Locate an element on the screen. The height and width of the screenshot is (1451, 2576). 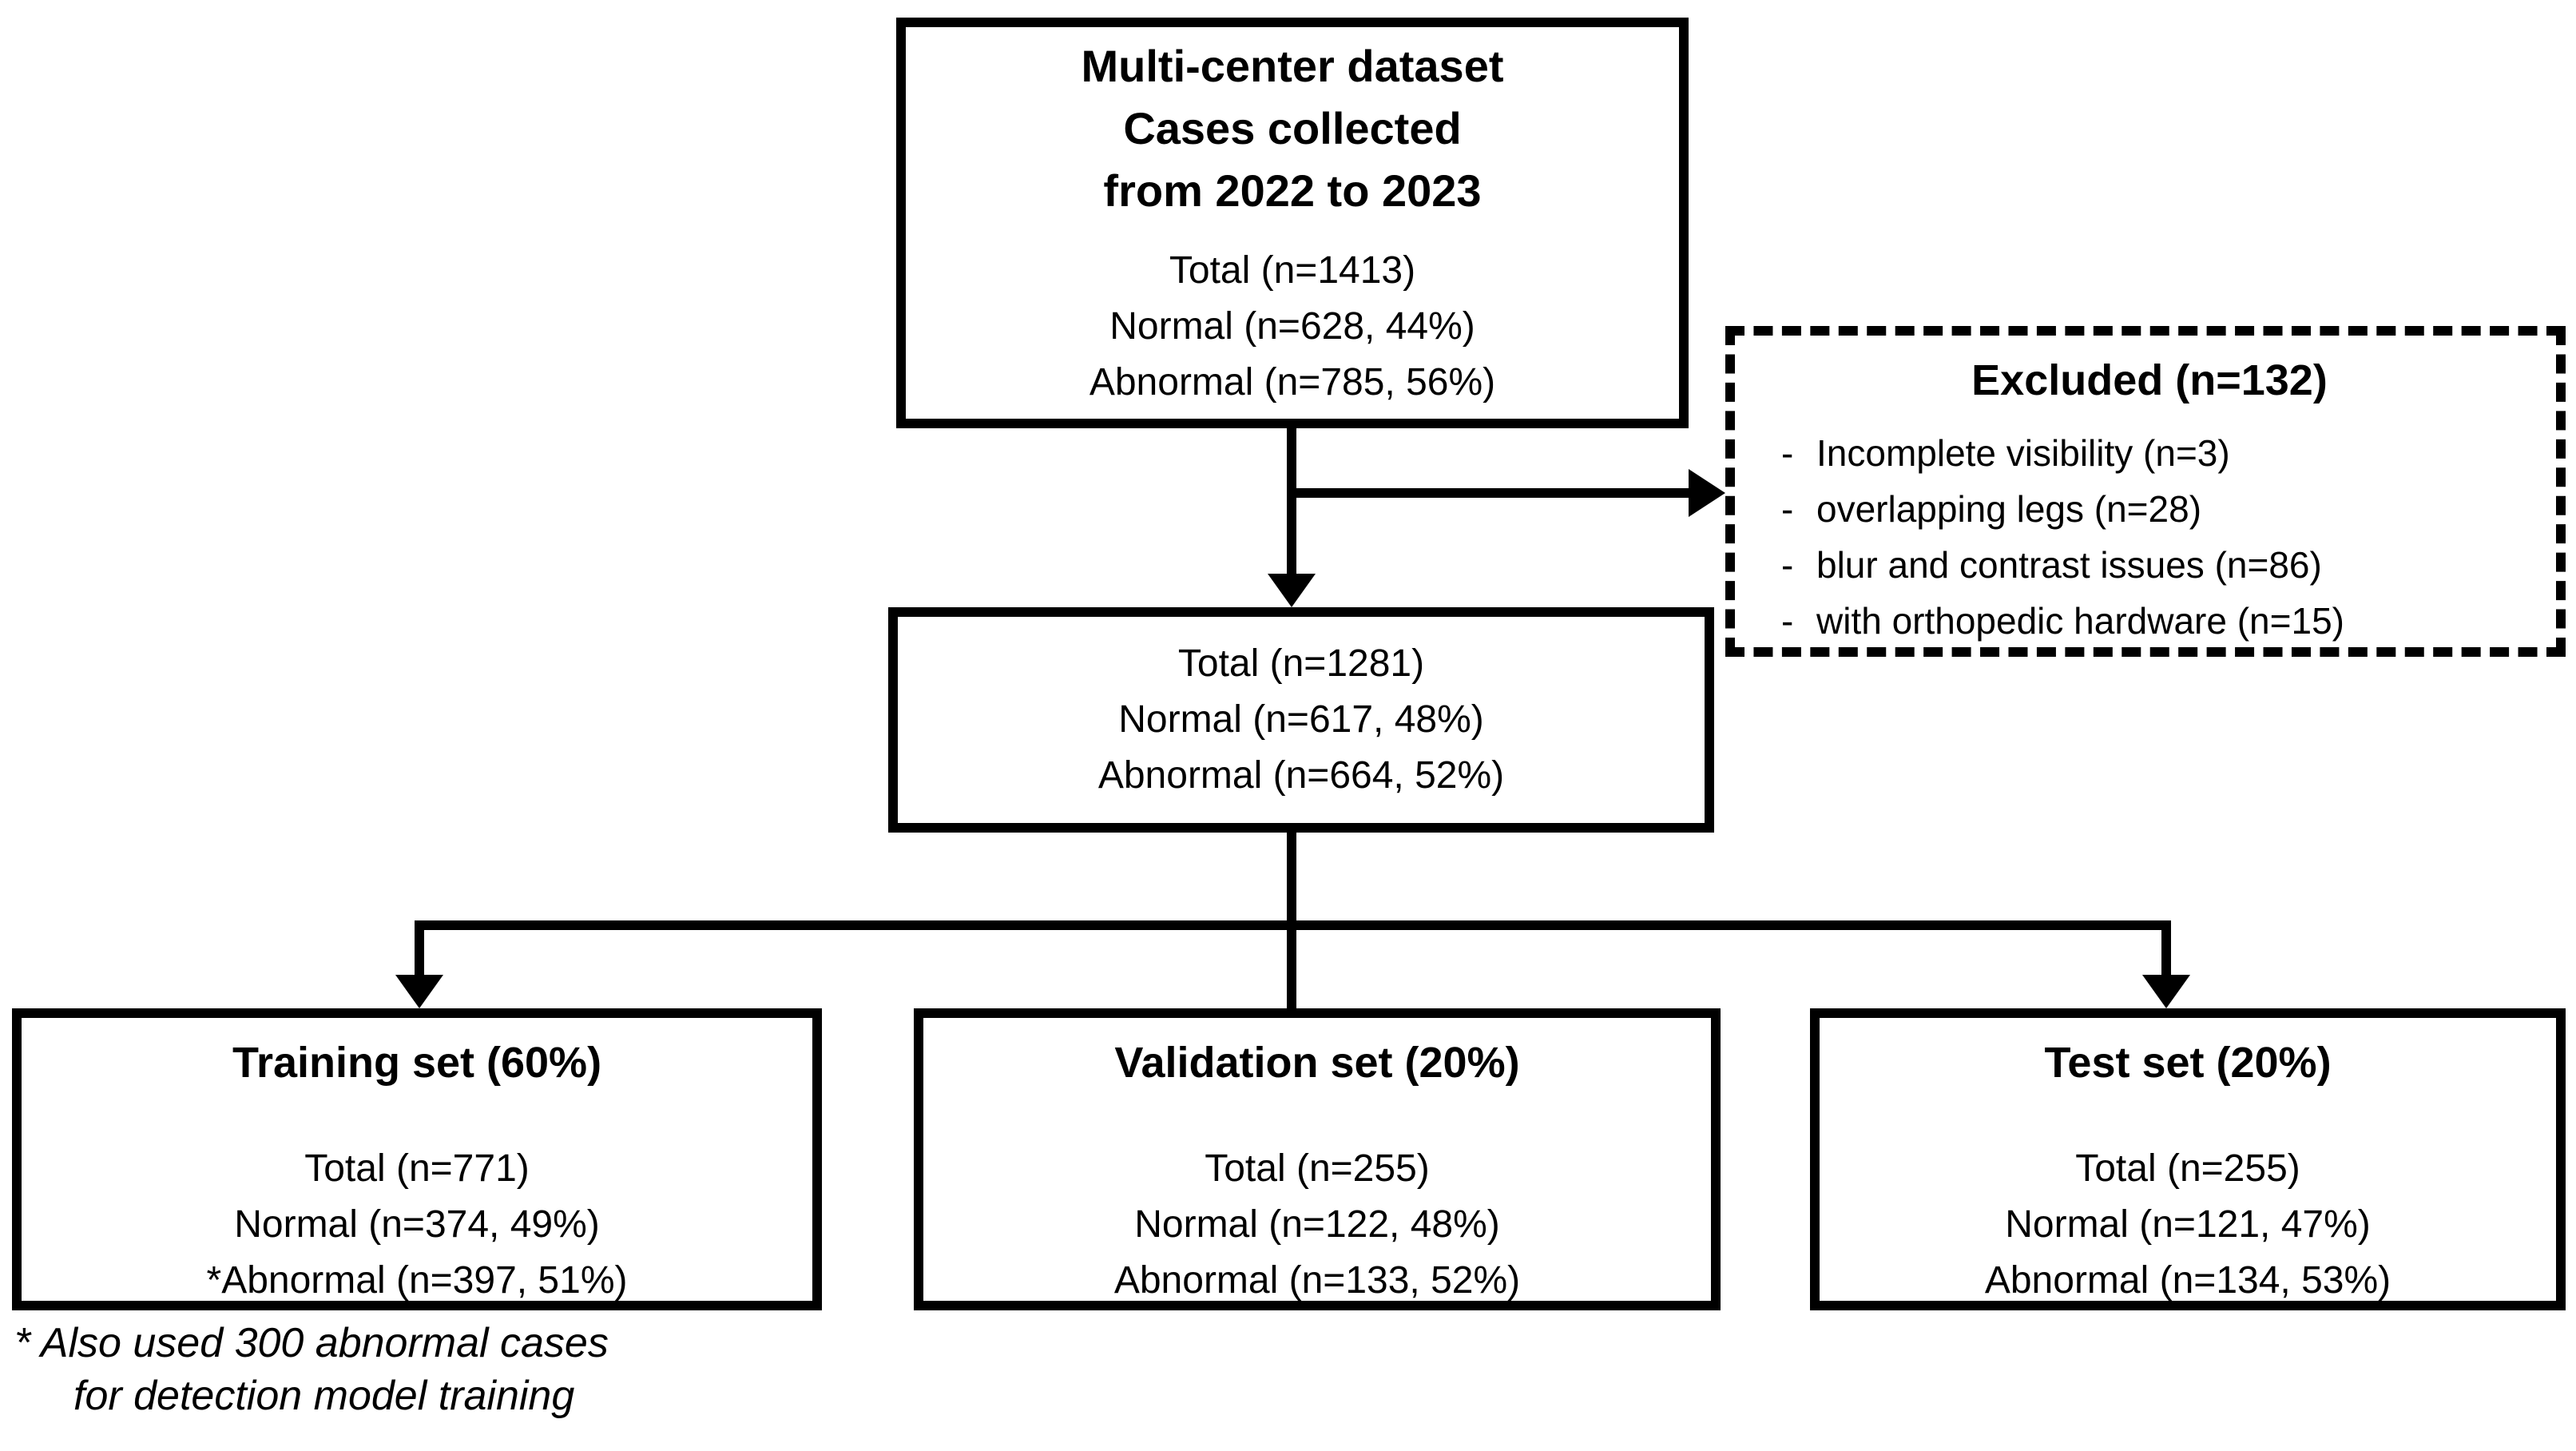
stat-abnormal: Abnormal (n=134, 53%) is located at coordinates (2187, 1280).